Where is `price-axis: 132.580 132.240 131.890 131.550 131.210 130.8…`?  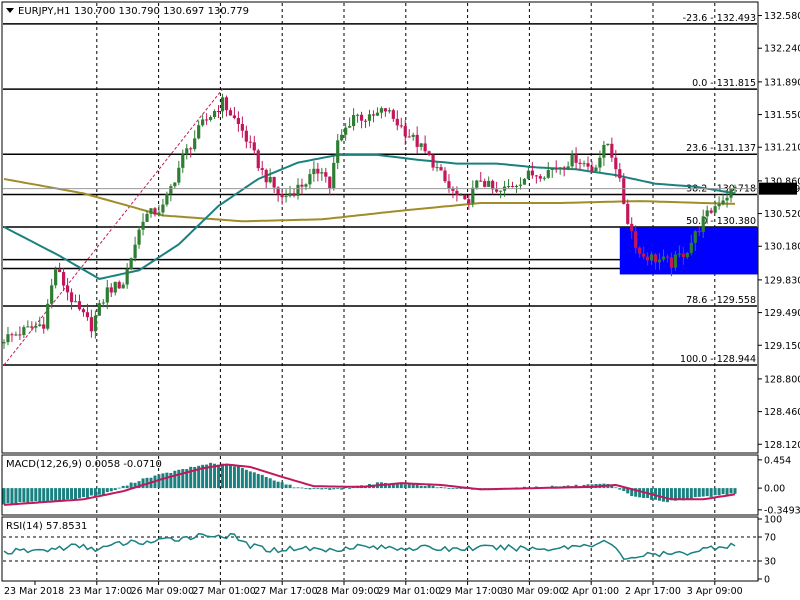
price-axis: 132.580 132.240 131.890 131.550 131.210 130.8… is located at coordinates (779, 231).